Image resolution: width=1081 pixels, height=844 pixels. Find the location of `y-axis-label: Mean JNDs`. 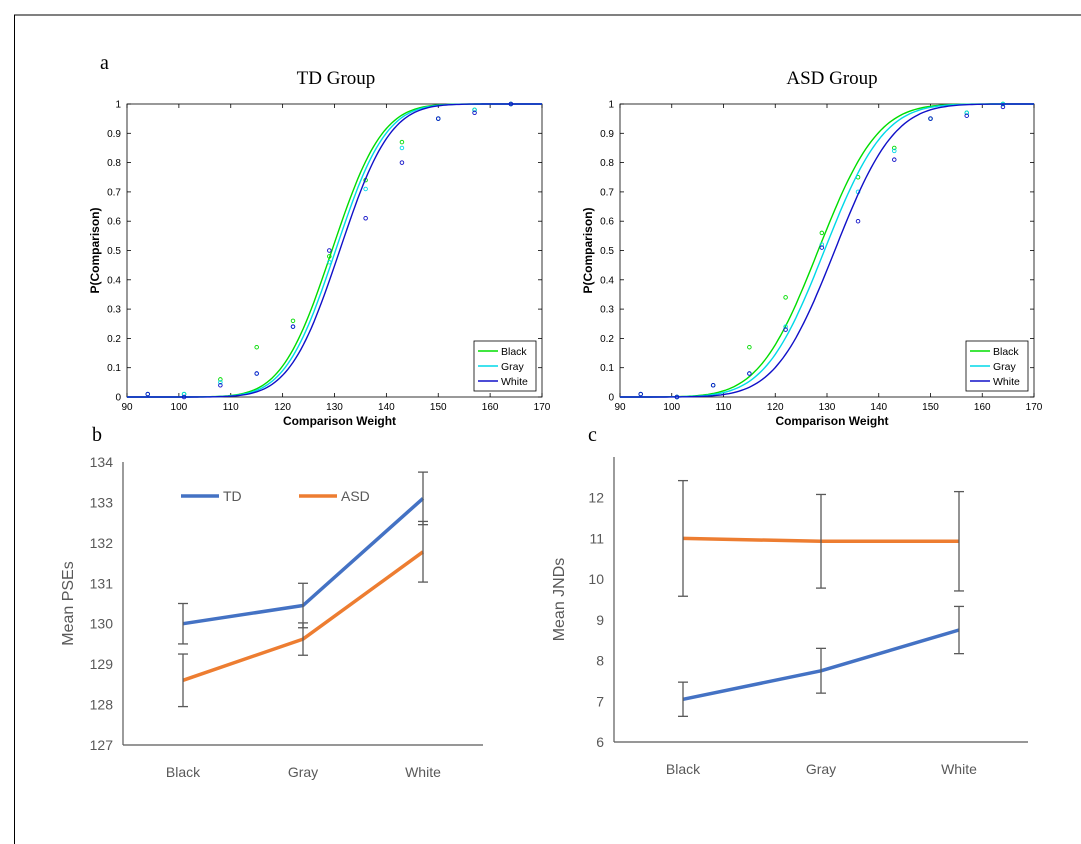

y-axis-label: Mean JNDs is located at coordinates (559, 600).